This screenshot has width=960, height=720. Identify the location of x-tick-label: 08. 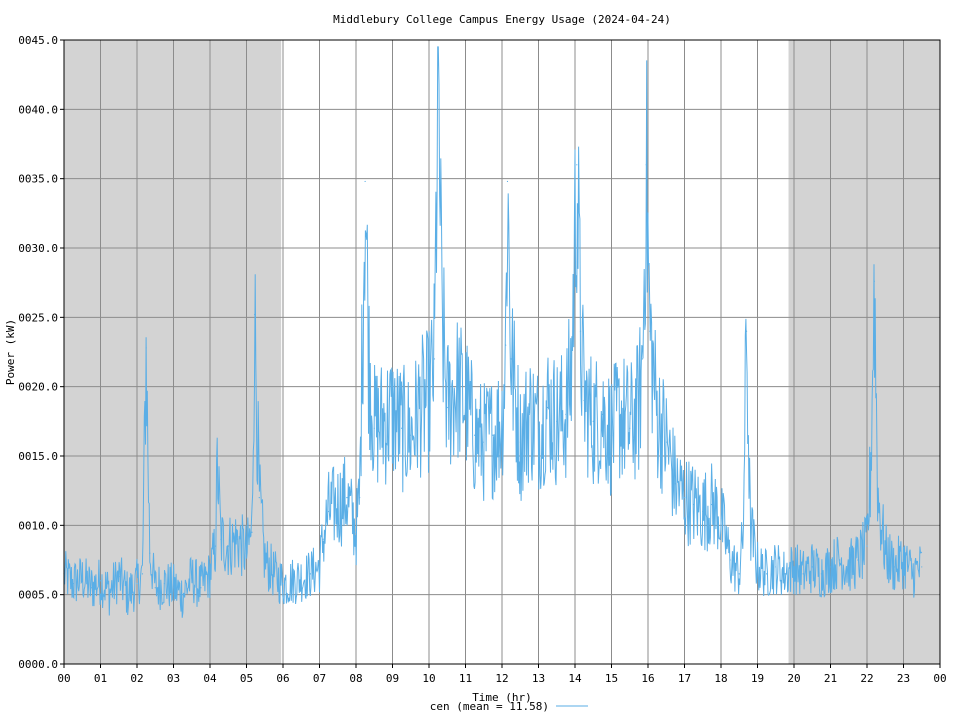
(355, 678).